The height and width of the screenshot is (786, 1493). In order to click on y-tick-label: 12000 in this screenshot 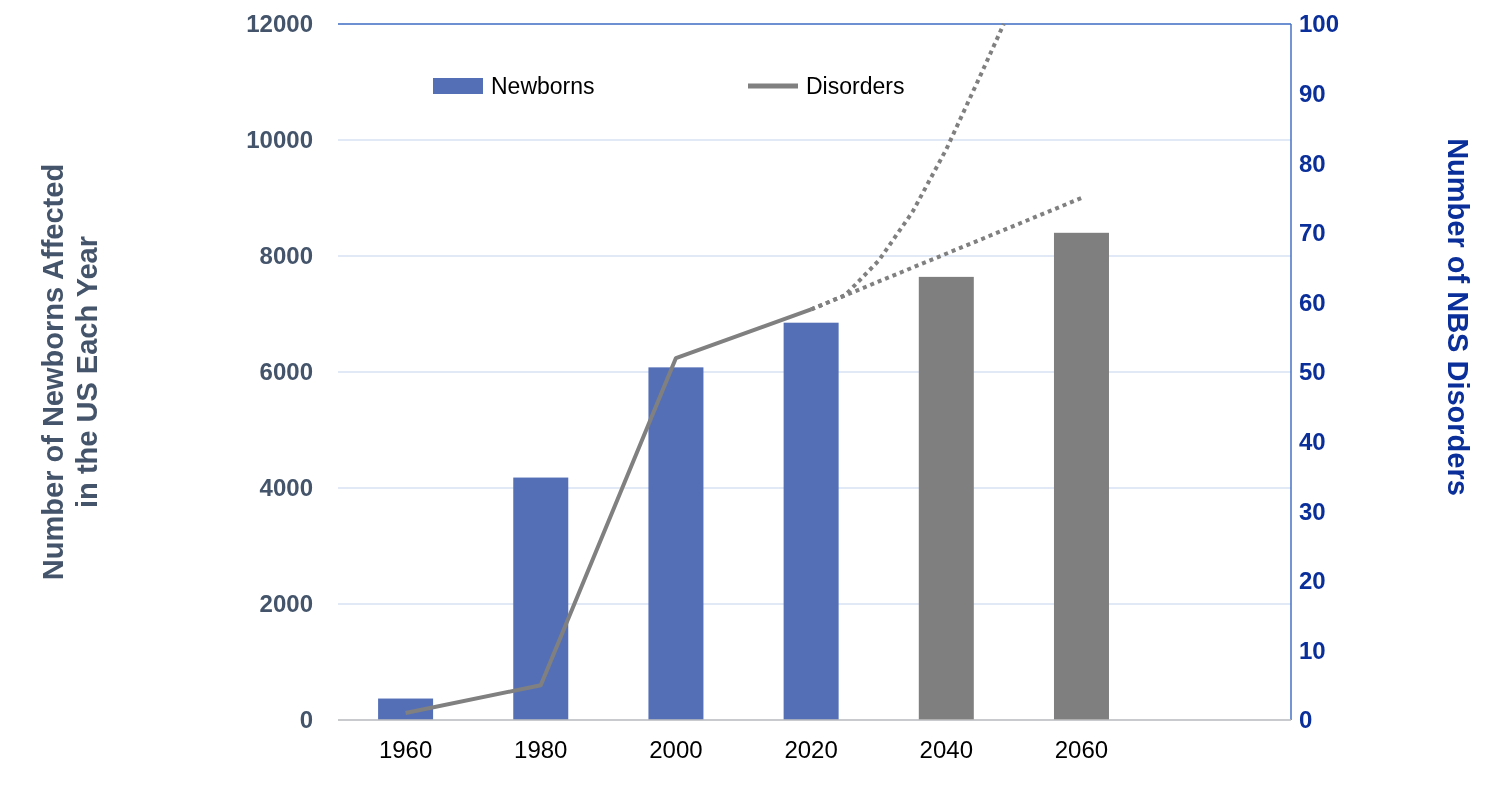, I will do `click(279, 24)`.